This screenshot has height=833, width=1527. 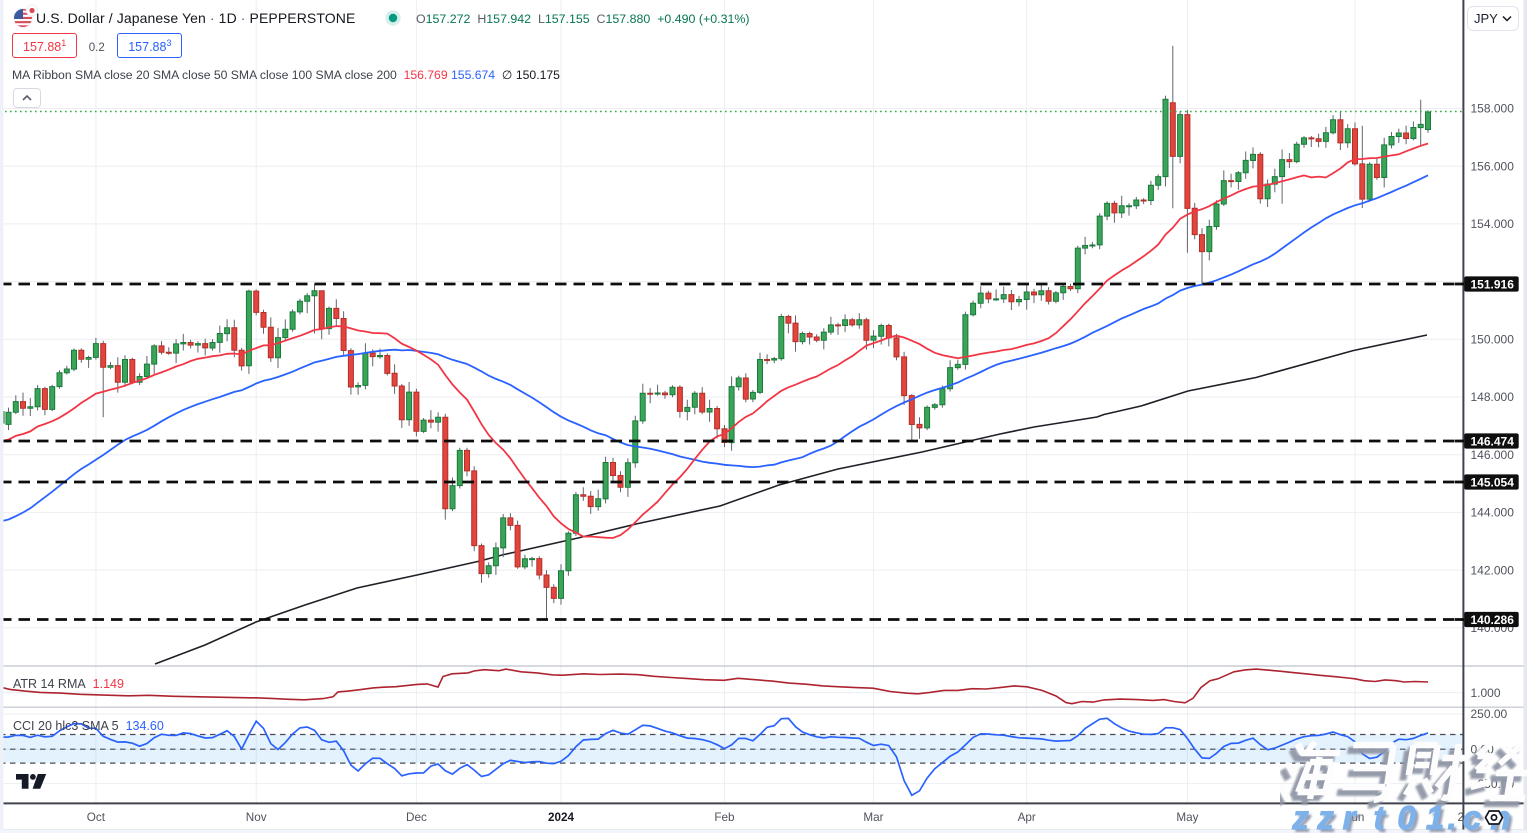 I want to click on svg-text: 1.000, so click(x=1486, y=693).